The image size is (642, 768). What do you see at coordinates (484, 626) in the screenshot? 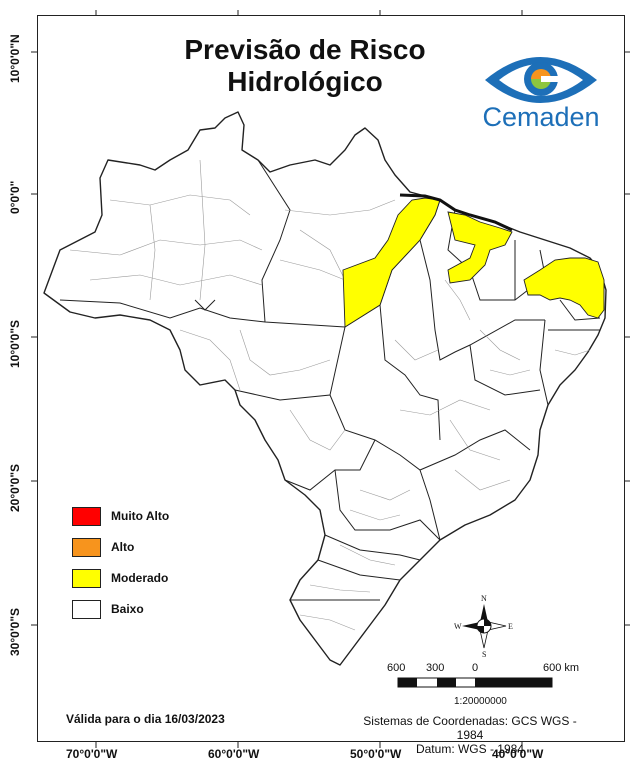
I see `compass-rose-icon` at bounding box center [484, 626].